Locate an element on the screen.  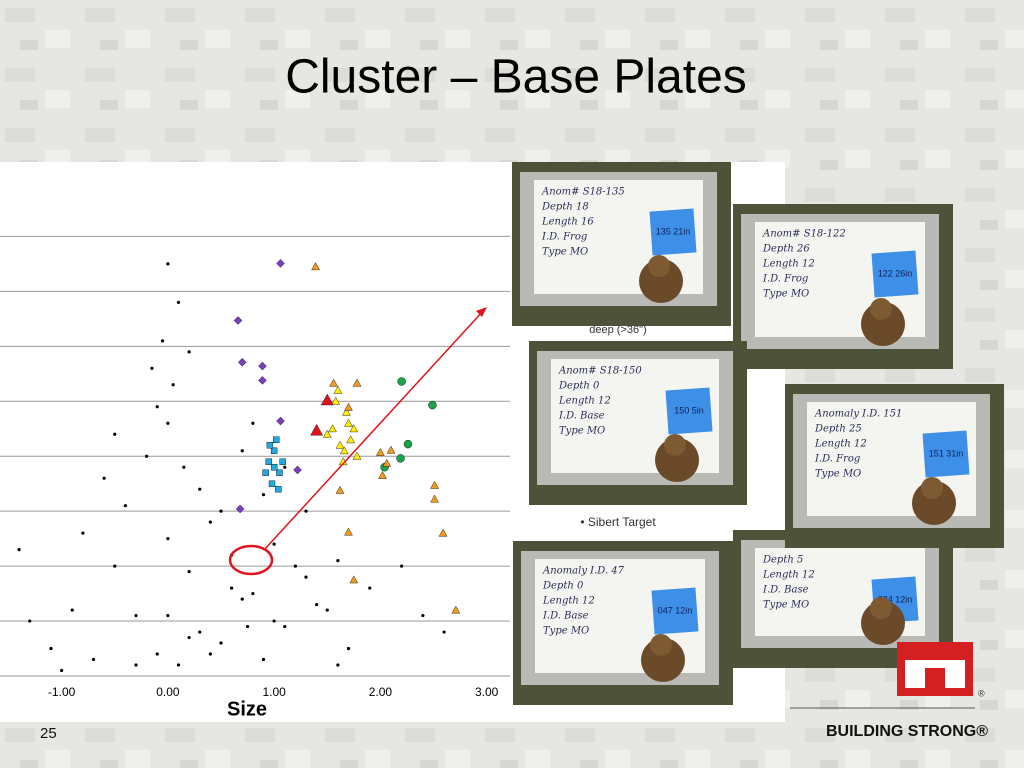
tag-text: 224 12in is located at coordinates (895, 599).